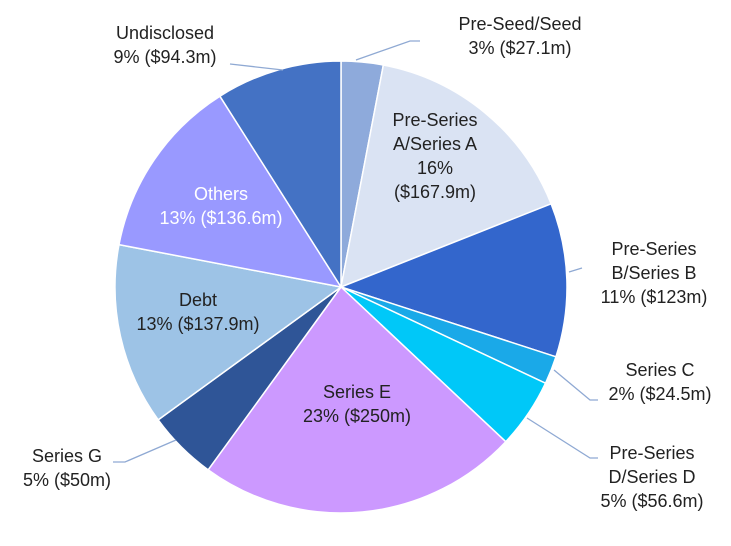 This screenshot has width=731, height=546. I want to click on slice-debt, so click(228, 332).